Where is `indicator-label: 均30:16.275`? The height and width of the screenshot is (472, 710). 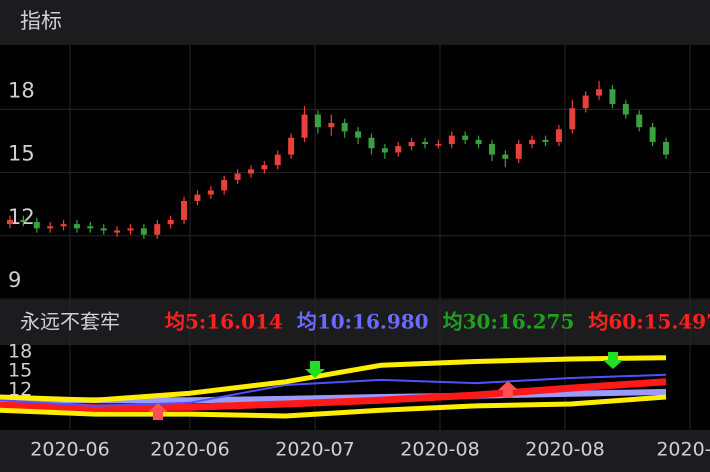
indicator-label: 均30:16.275 is located at coordinates (509, 322).